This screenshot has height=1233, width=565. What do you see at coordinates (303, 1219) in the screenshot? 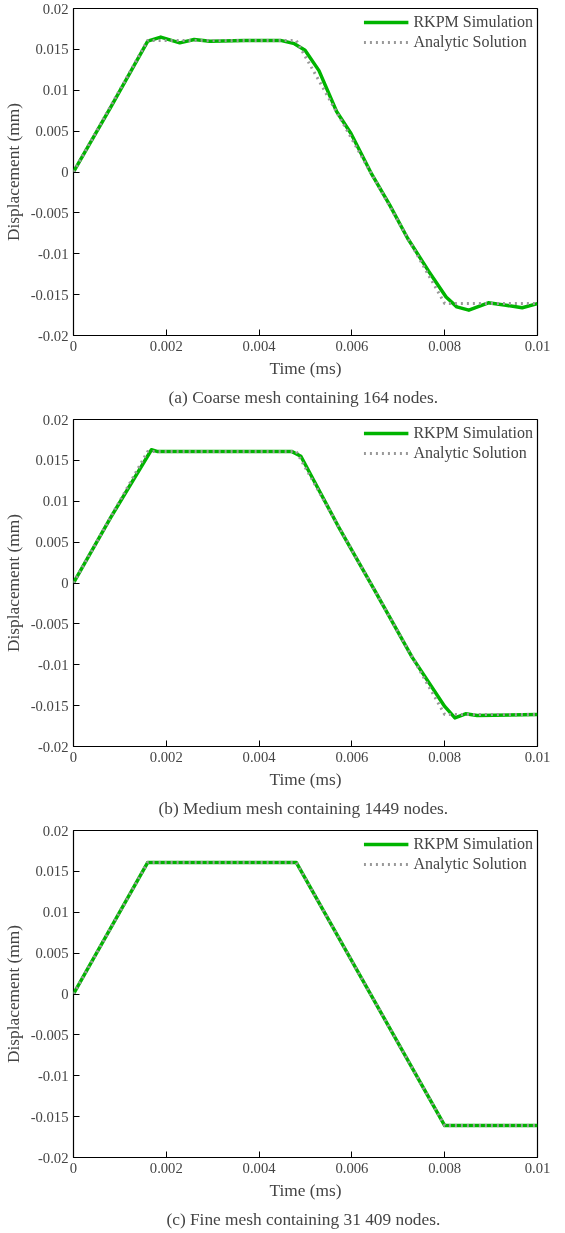
I see `text: (c) Fine mesh containing 31 409 nodes.` at bounding box center [303, 1219].